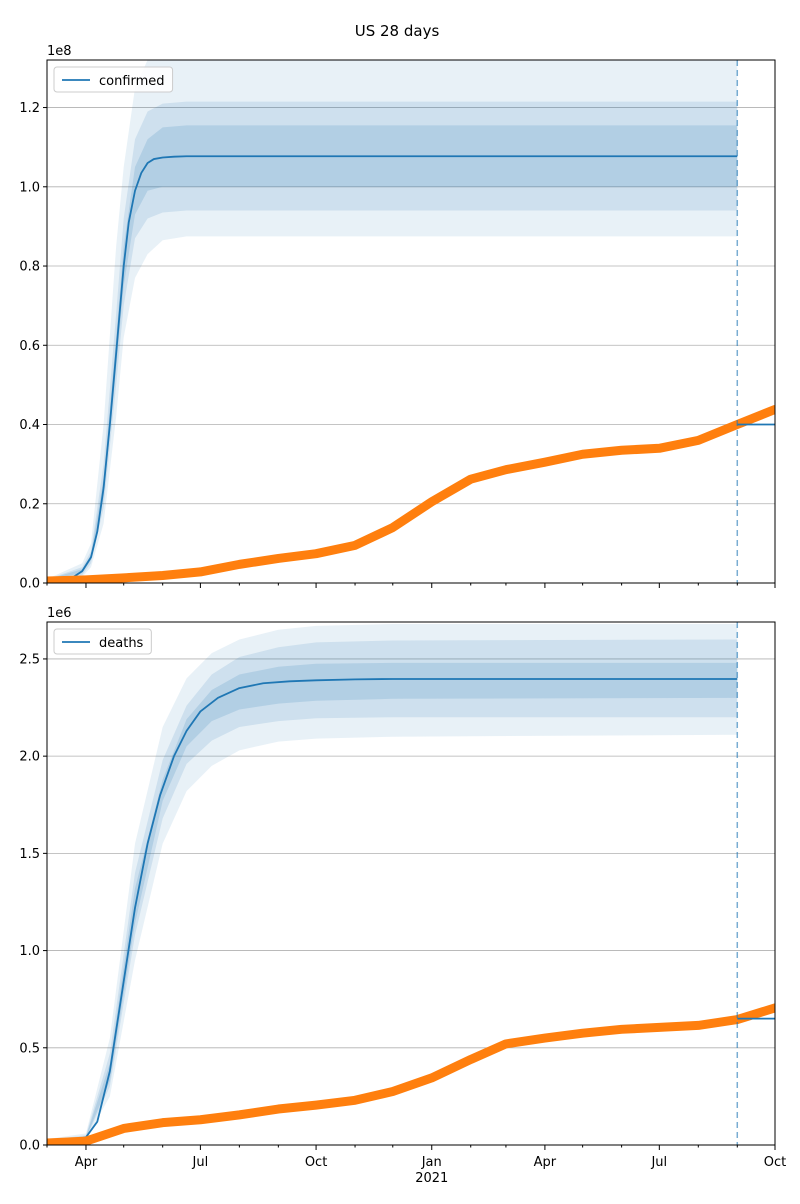 The width and height of the screenshot is (800, 1204). I want to click on x-year-label: 2021, so click(431, 1178).